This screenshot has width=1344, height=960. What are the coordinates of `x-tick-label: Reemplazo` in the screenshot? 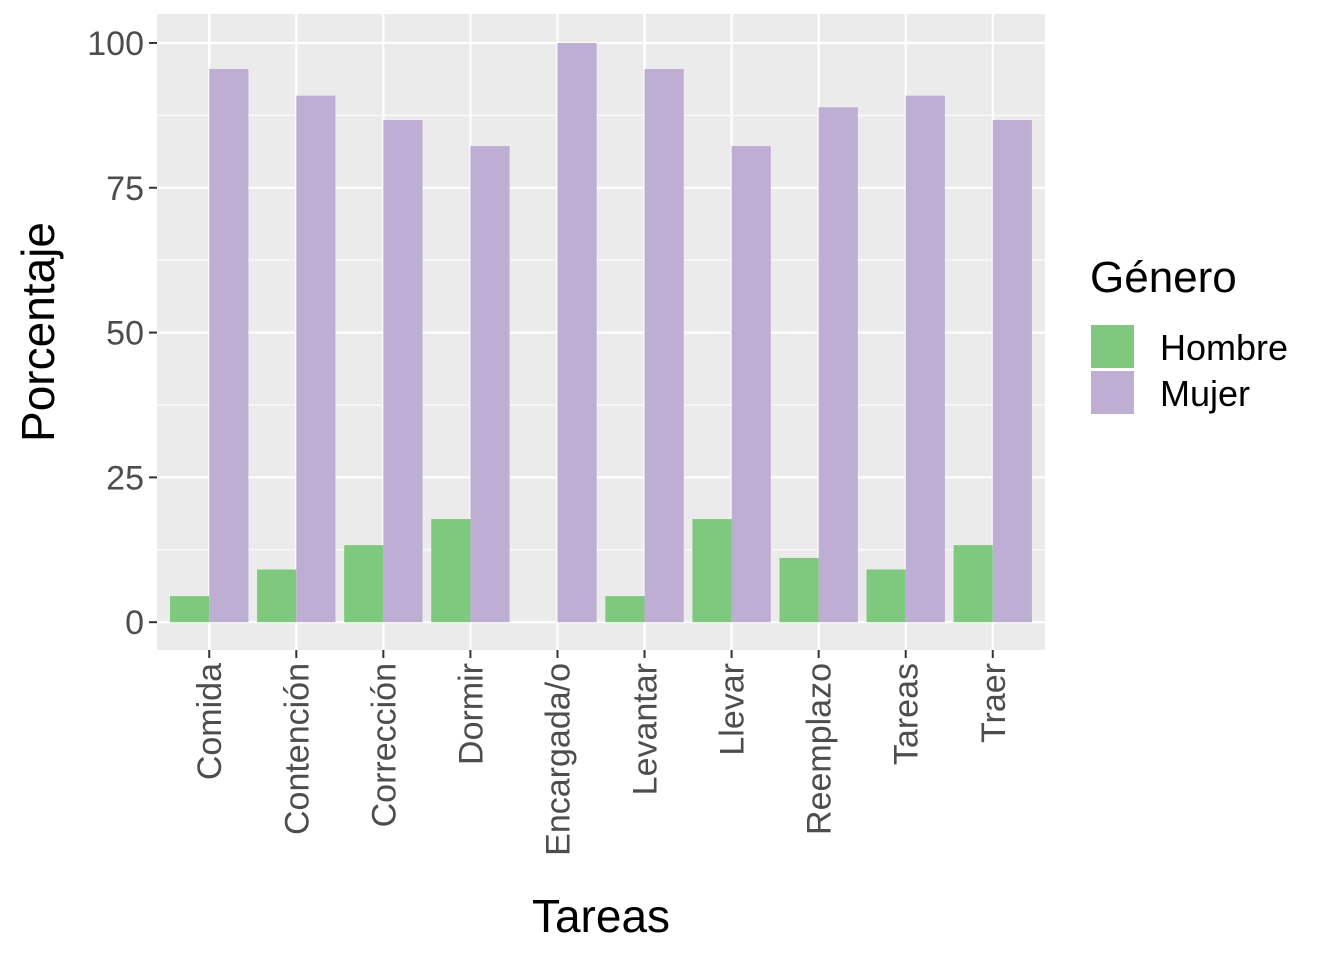 It's located at (820, 749).